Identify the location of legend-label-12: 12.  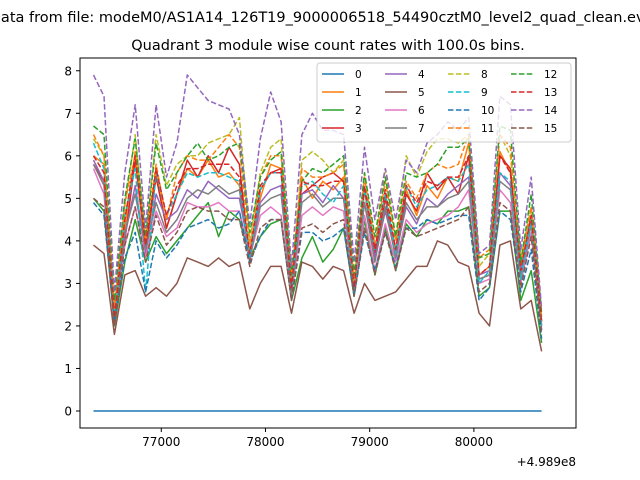
(550, 75).